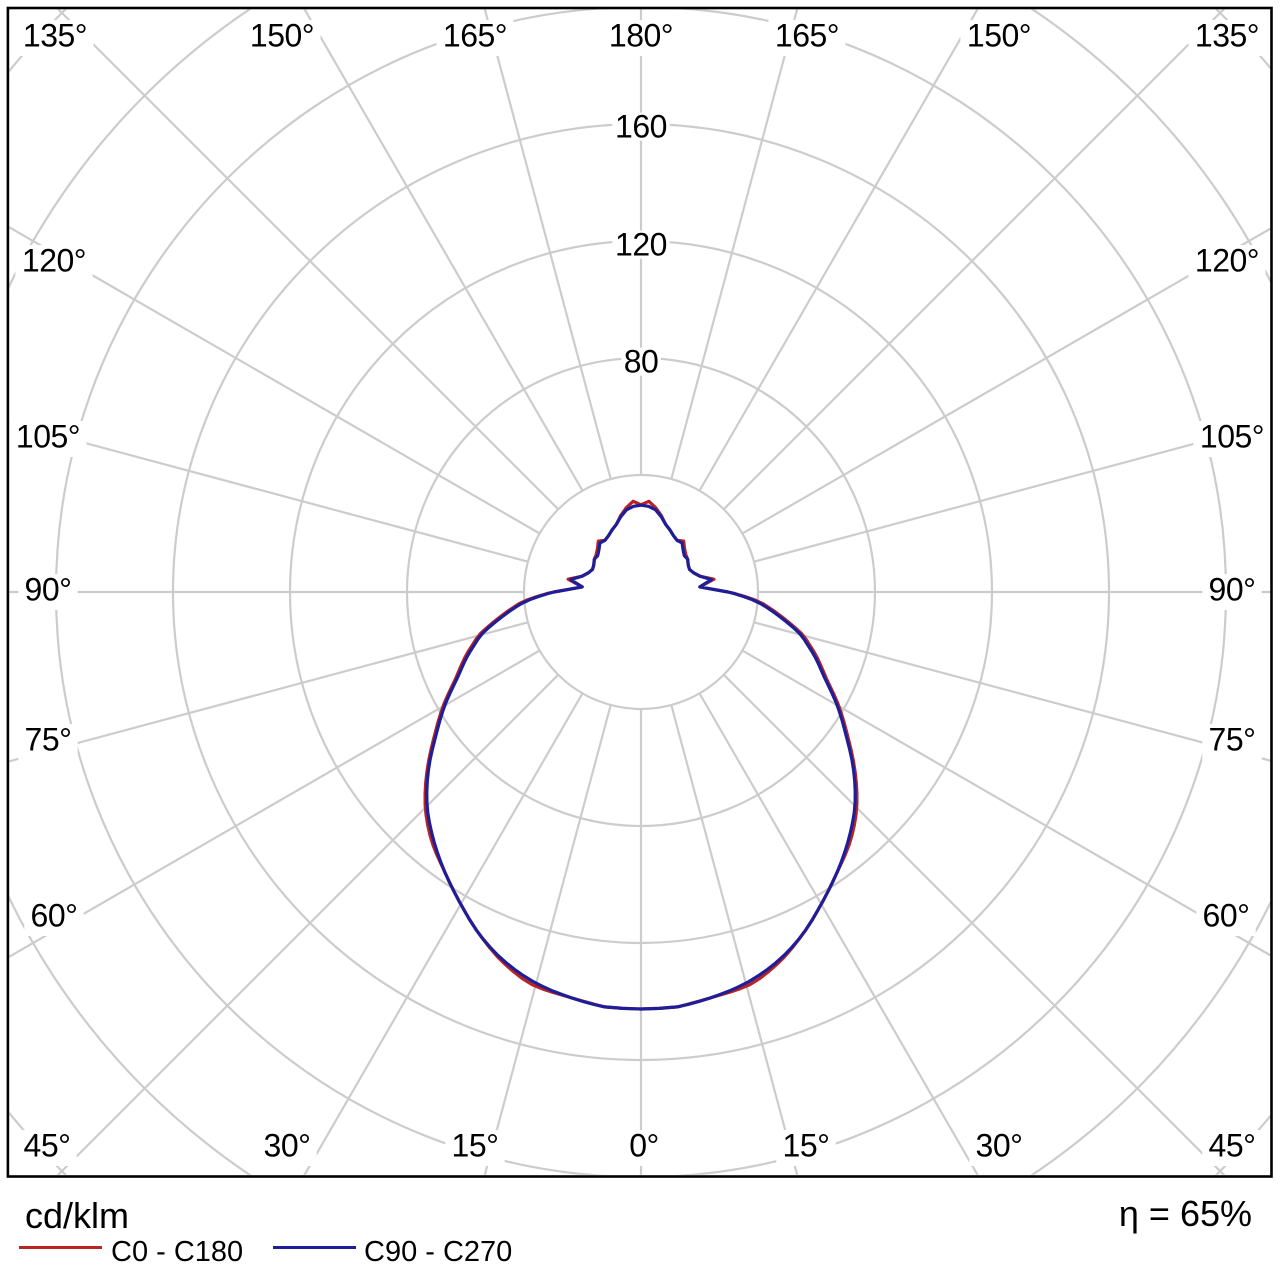  I want to click on svg-text: 80, so click(641, 361).